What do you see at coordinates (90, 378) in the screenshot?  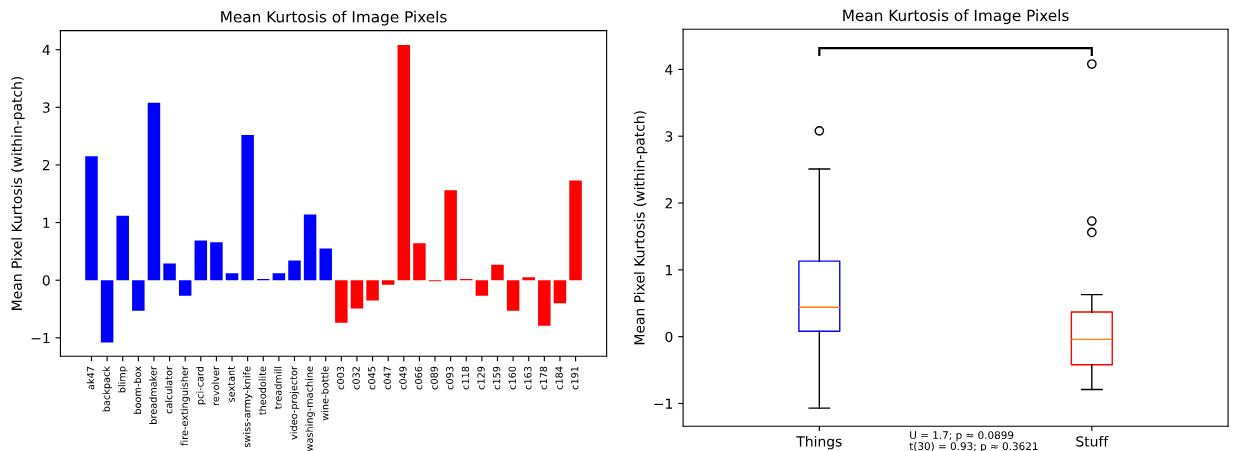 I see `x-tick-label: ak47` at bounding box center [90, 378].